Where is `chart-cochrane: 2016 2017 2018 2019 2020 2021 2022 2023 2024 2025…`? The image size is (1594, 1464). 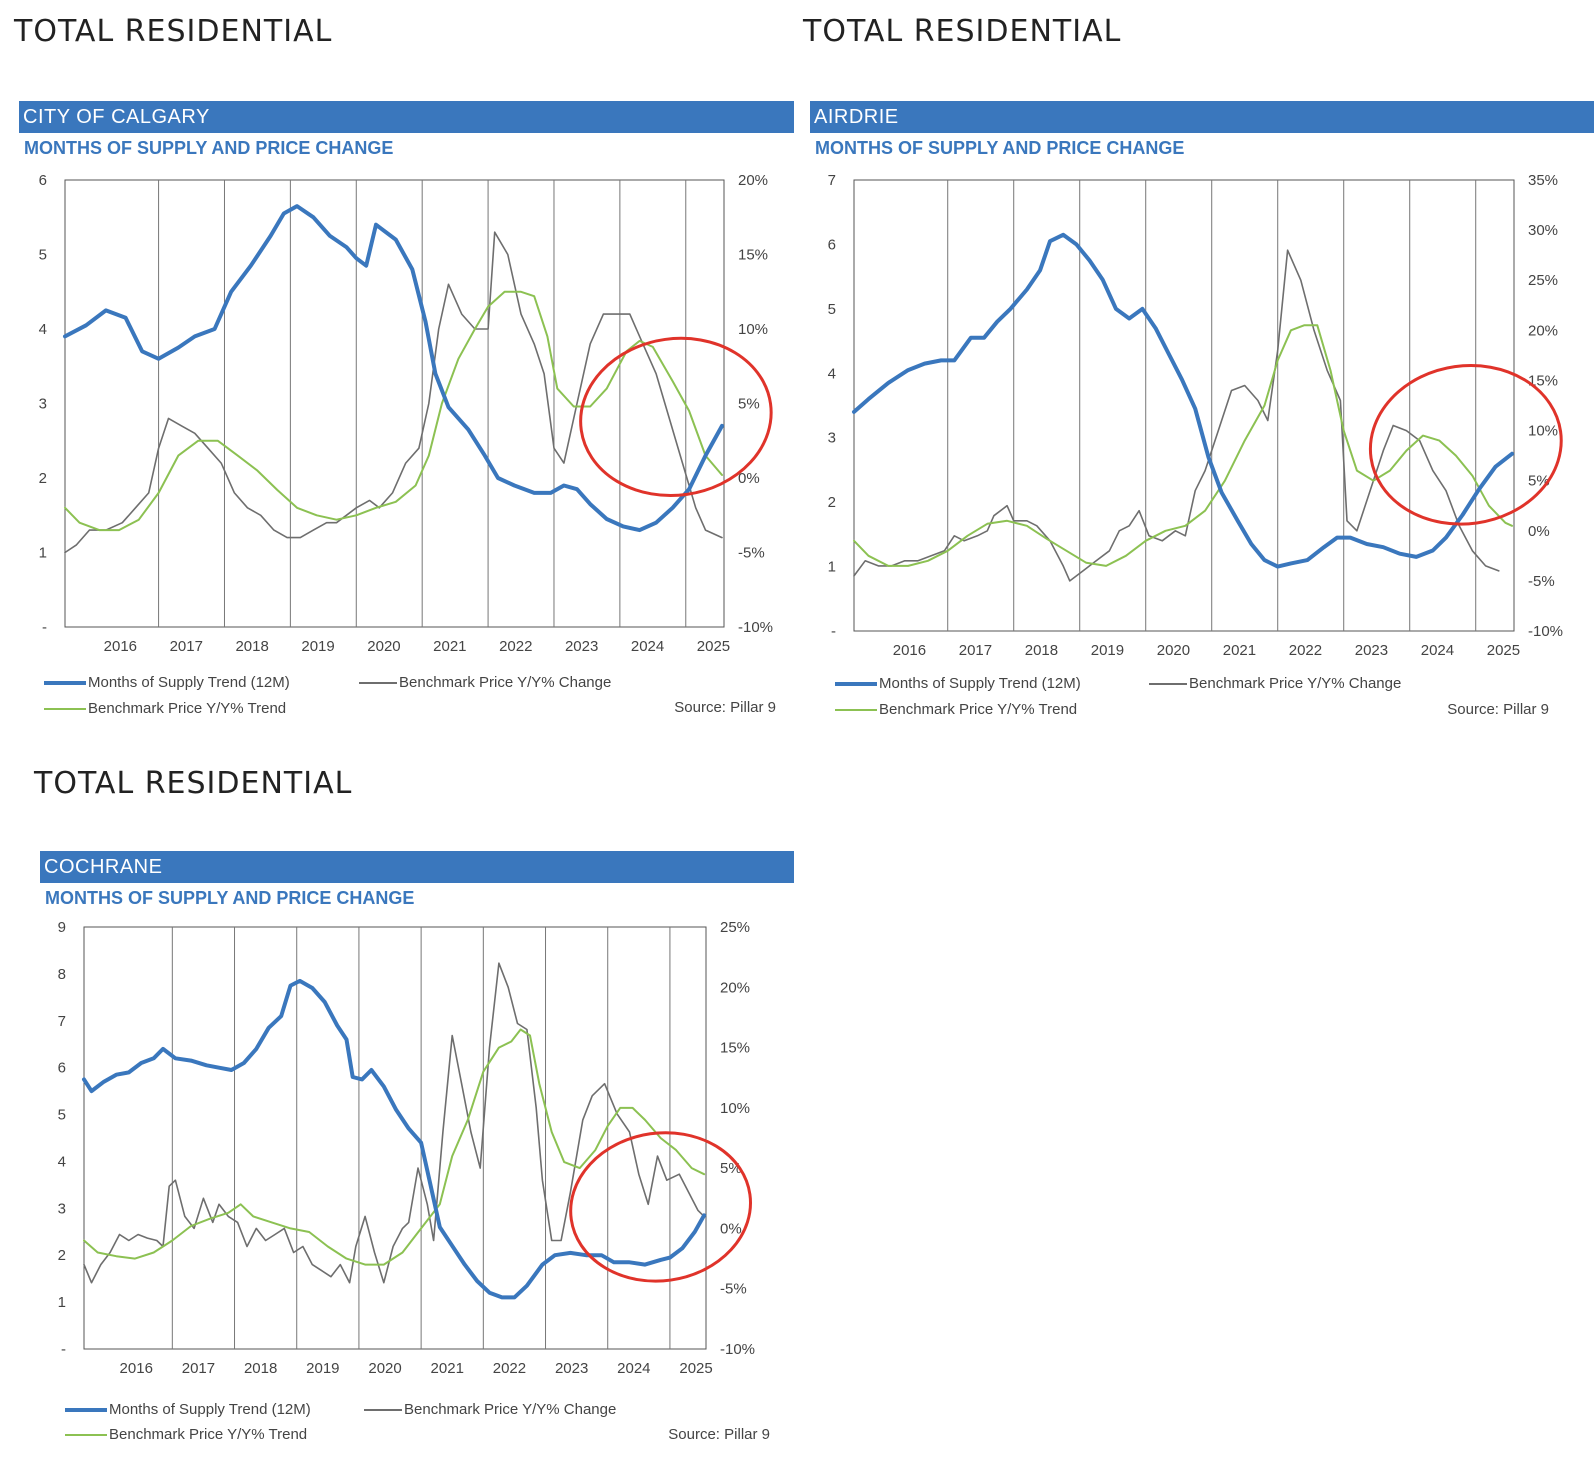 chart-cochrane: 2016 2017 2018 2019 2020 2021 2022 2023 2024 2025… is located at coordinates (406, 1148).